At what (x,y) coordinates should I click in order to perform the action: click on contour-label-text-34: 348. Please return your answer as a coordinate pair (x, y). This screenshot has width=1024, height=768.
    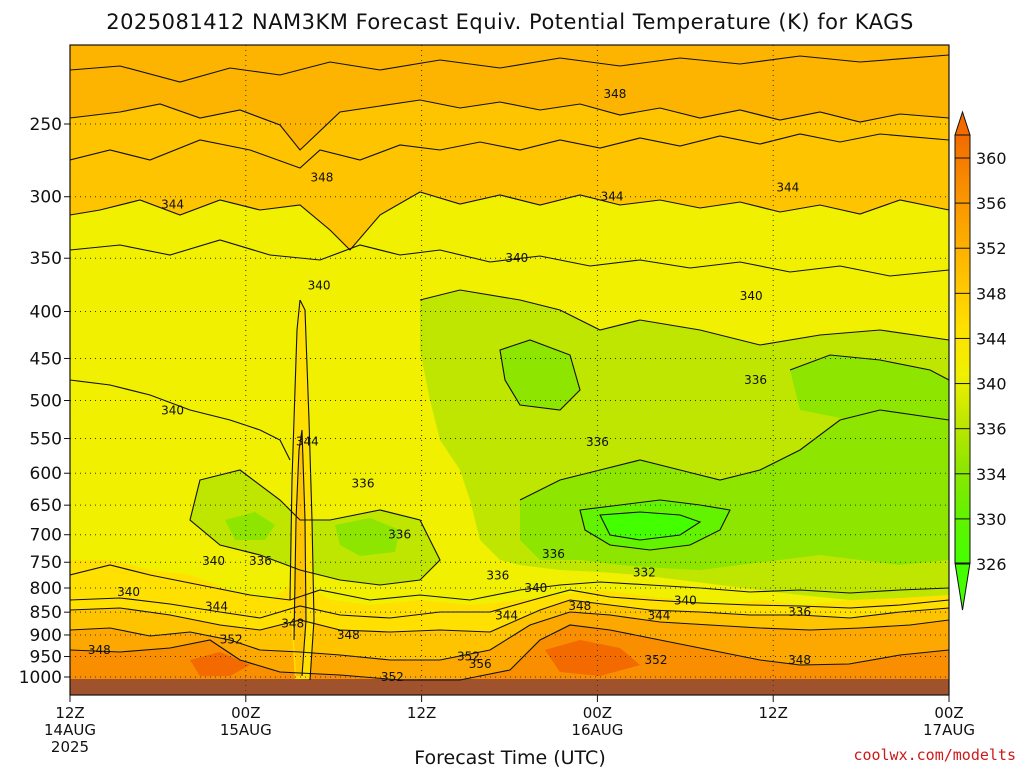
    Looking at the image, I should click on (799, 660).